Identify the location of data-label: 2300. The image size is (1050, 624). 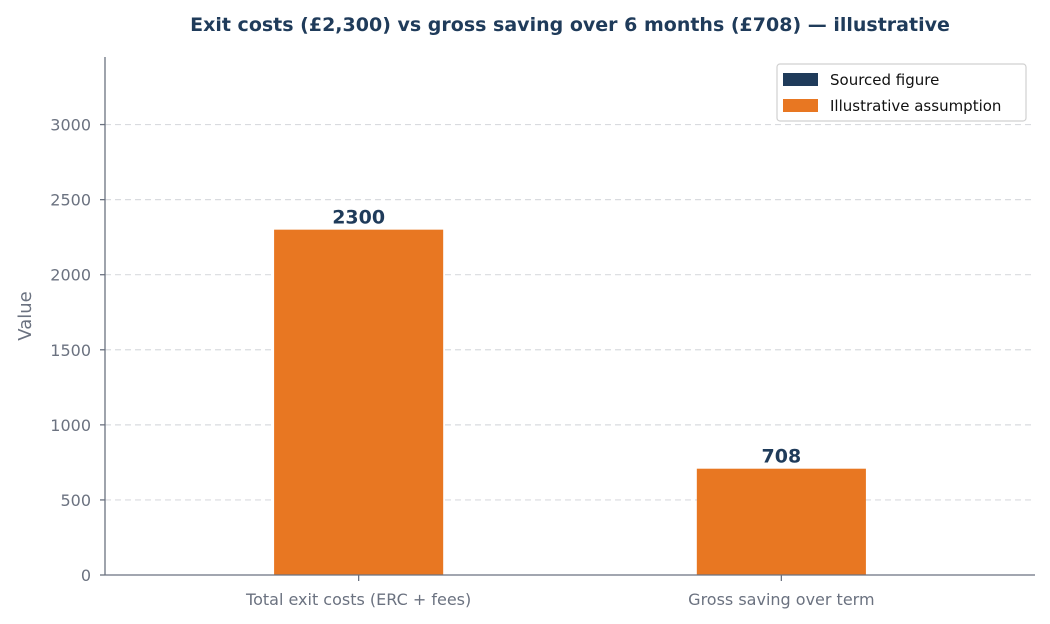
(358, 218).